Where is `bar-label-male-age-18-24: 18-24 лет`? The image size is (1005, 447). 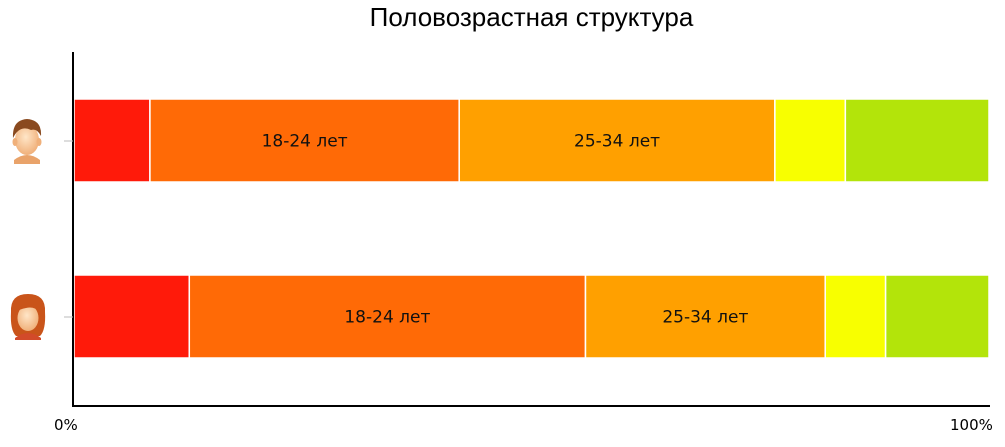 bar-label-male-age-18-24: 18-24 лет is located at coordinates (305, 142).